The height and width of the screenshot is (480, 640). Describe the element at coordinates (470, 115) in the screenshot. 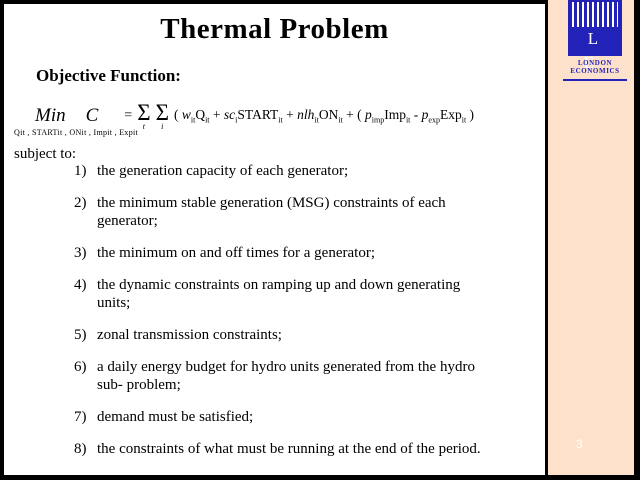

I see `formula-token: )` at that location.